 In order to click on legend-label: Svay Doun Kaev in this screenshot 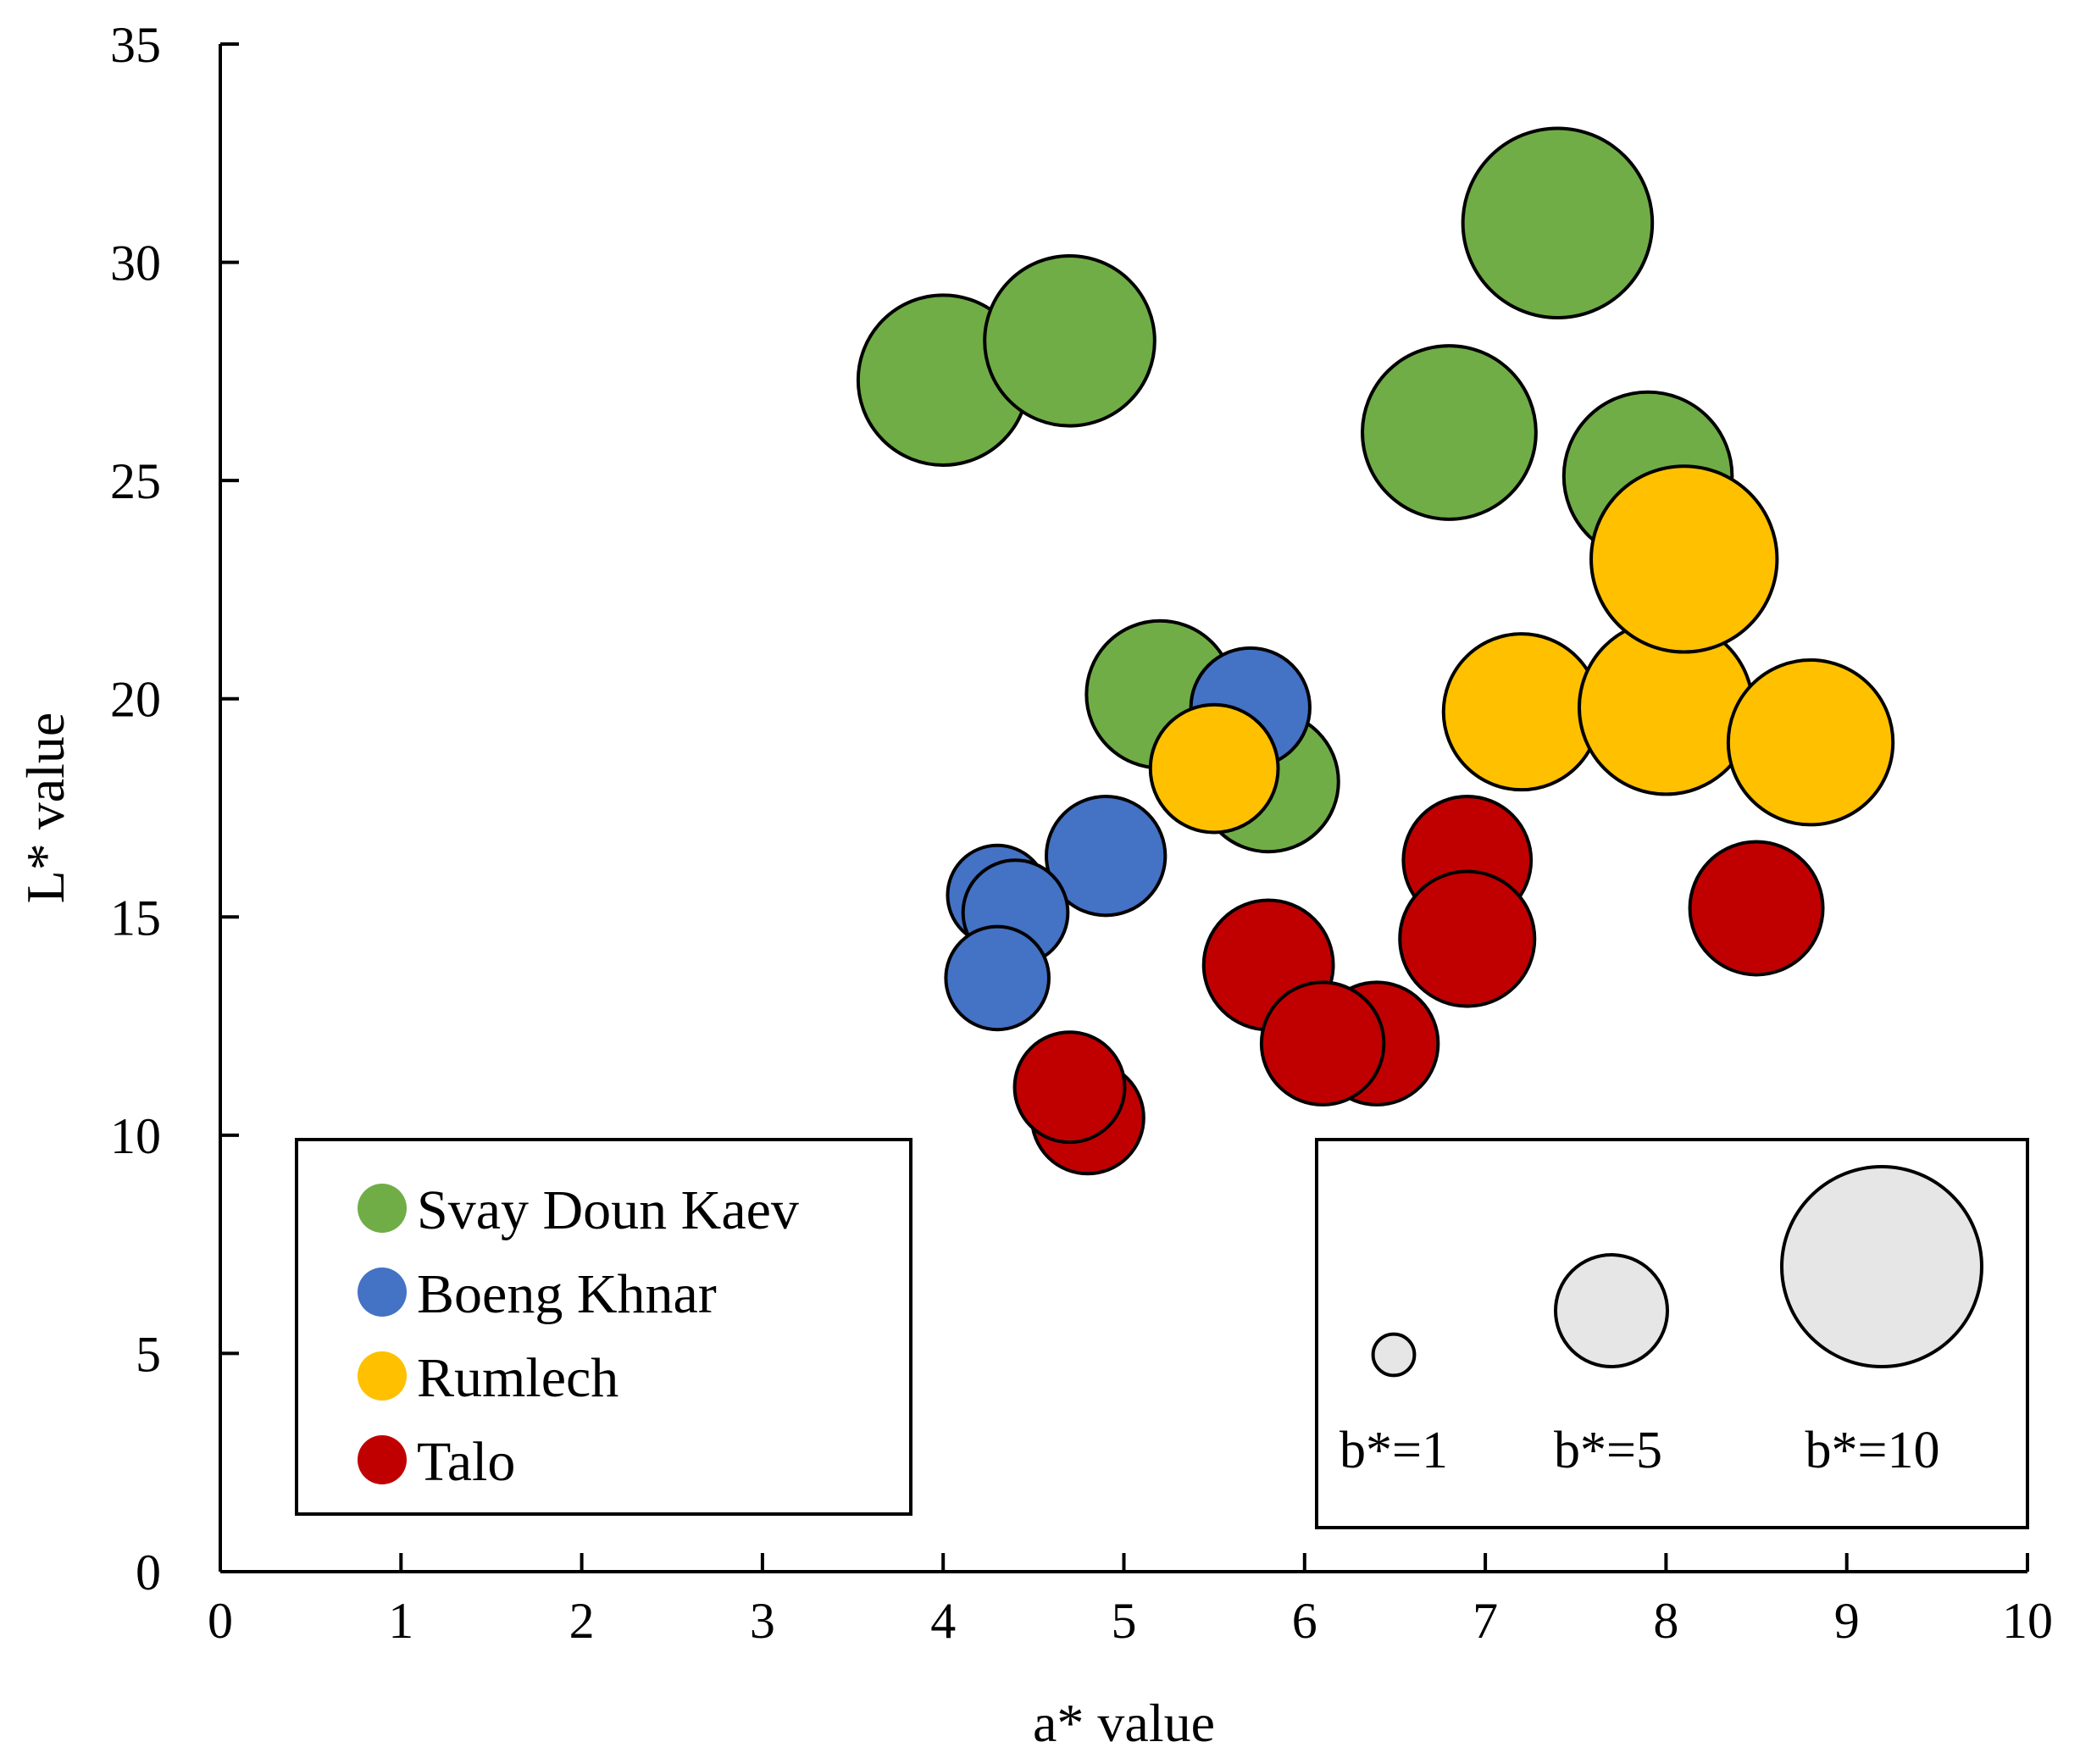, I will do `click(608, 1210)`.